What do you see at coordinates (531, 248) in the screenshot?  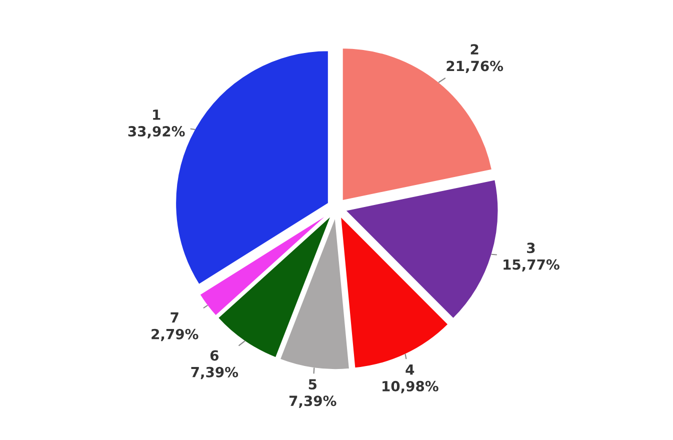 I see `slice-label: 3` at bounding box center [531, 248].